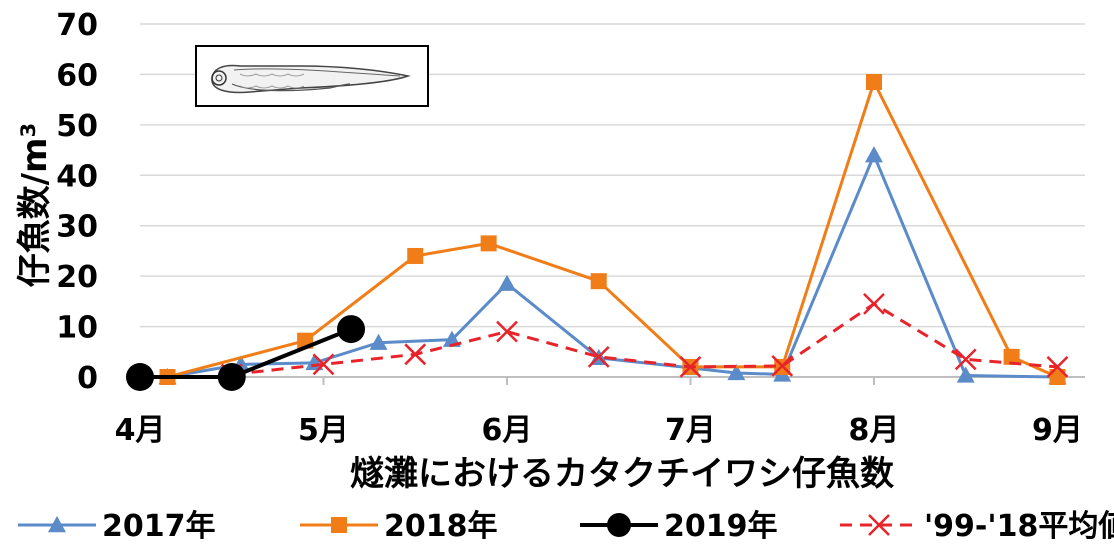 Image resolution: width=1114 pixels, height=553 pixels. I want to click on legend-item: 2017年, so click(117, 526).